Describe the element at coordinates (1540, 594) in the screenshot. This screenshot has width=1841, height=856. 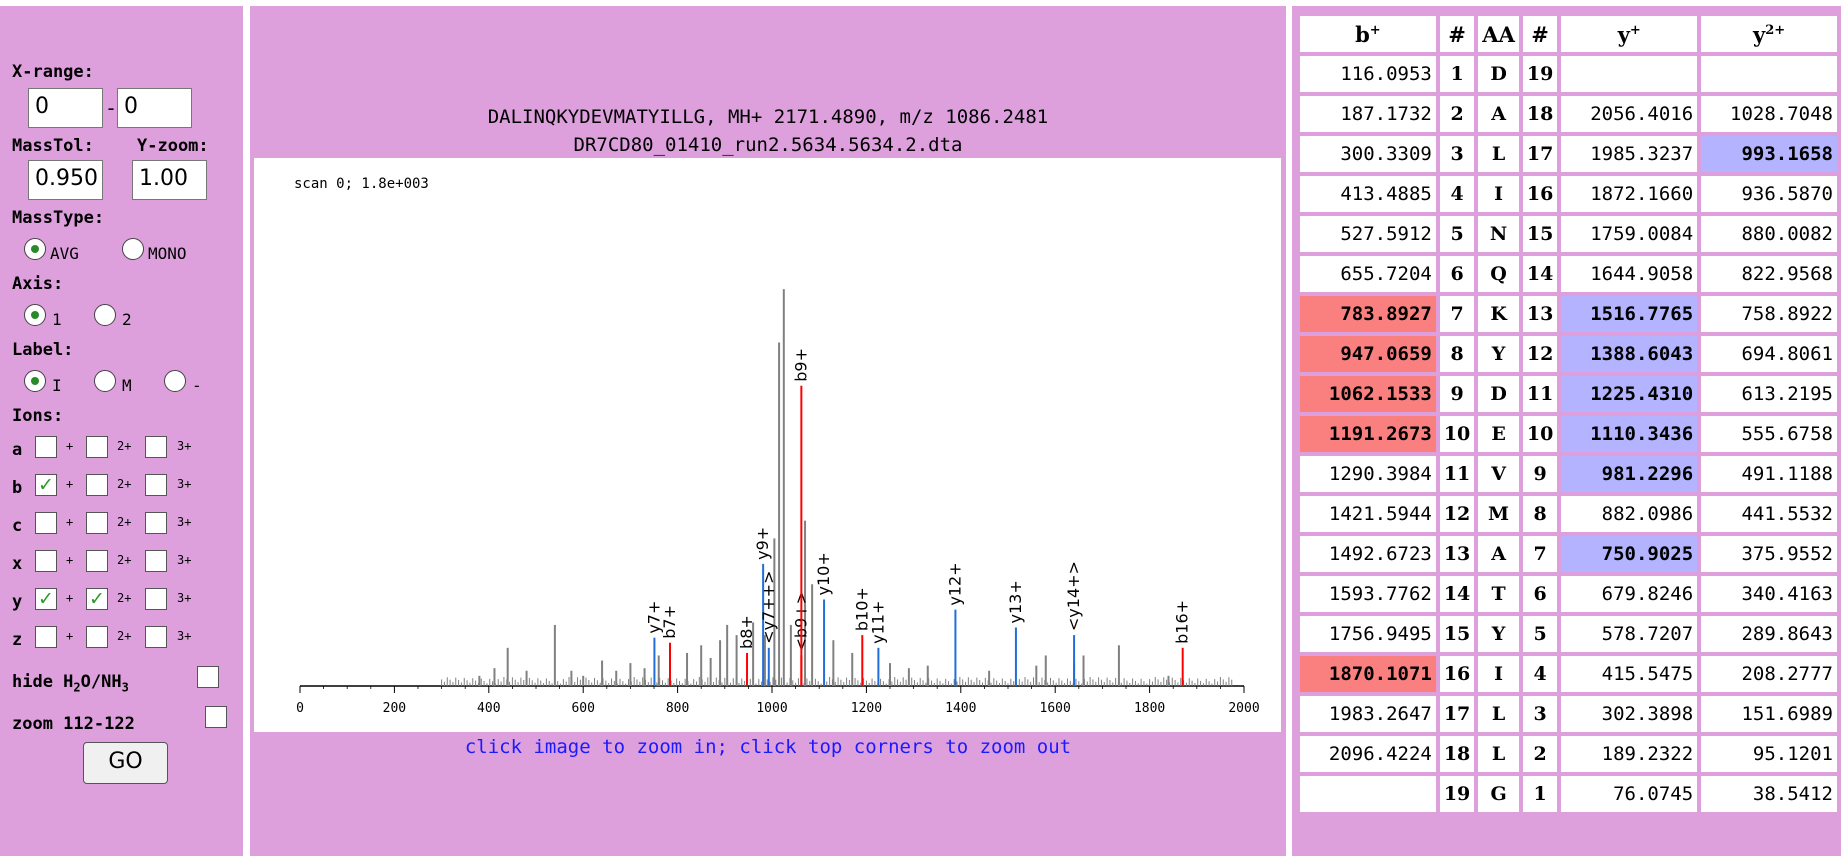
I see `y-index: 6` at that location.